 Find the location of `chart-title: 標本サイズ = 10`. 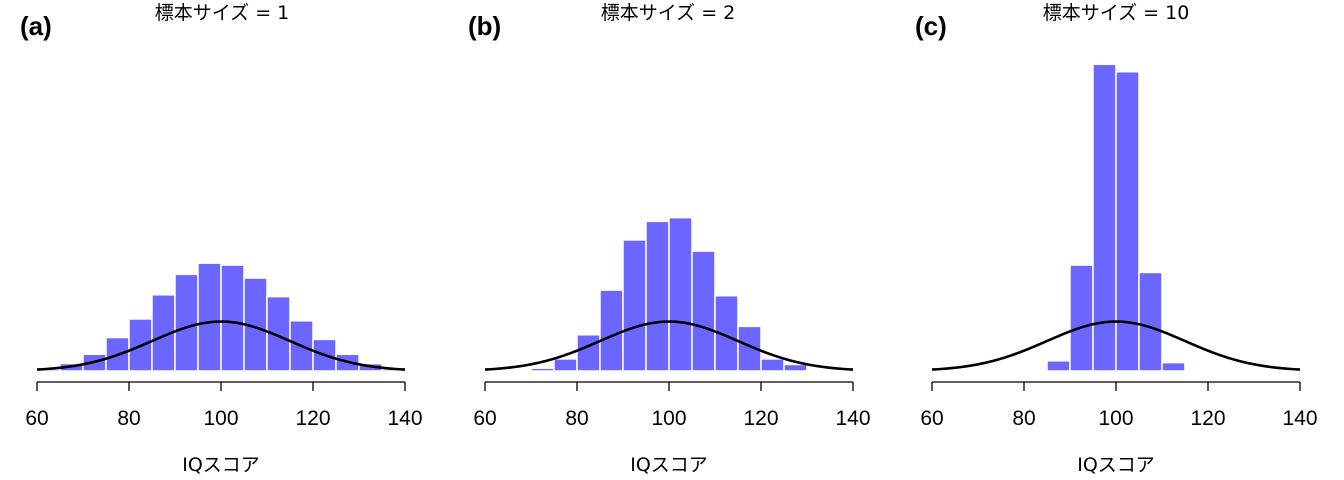

chart-title: 標本サイズ = 10 is located at coordinates (1116, 13).